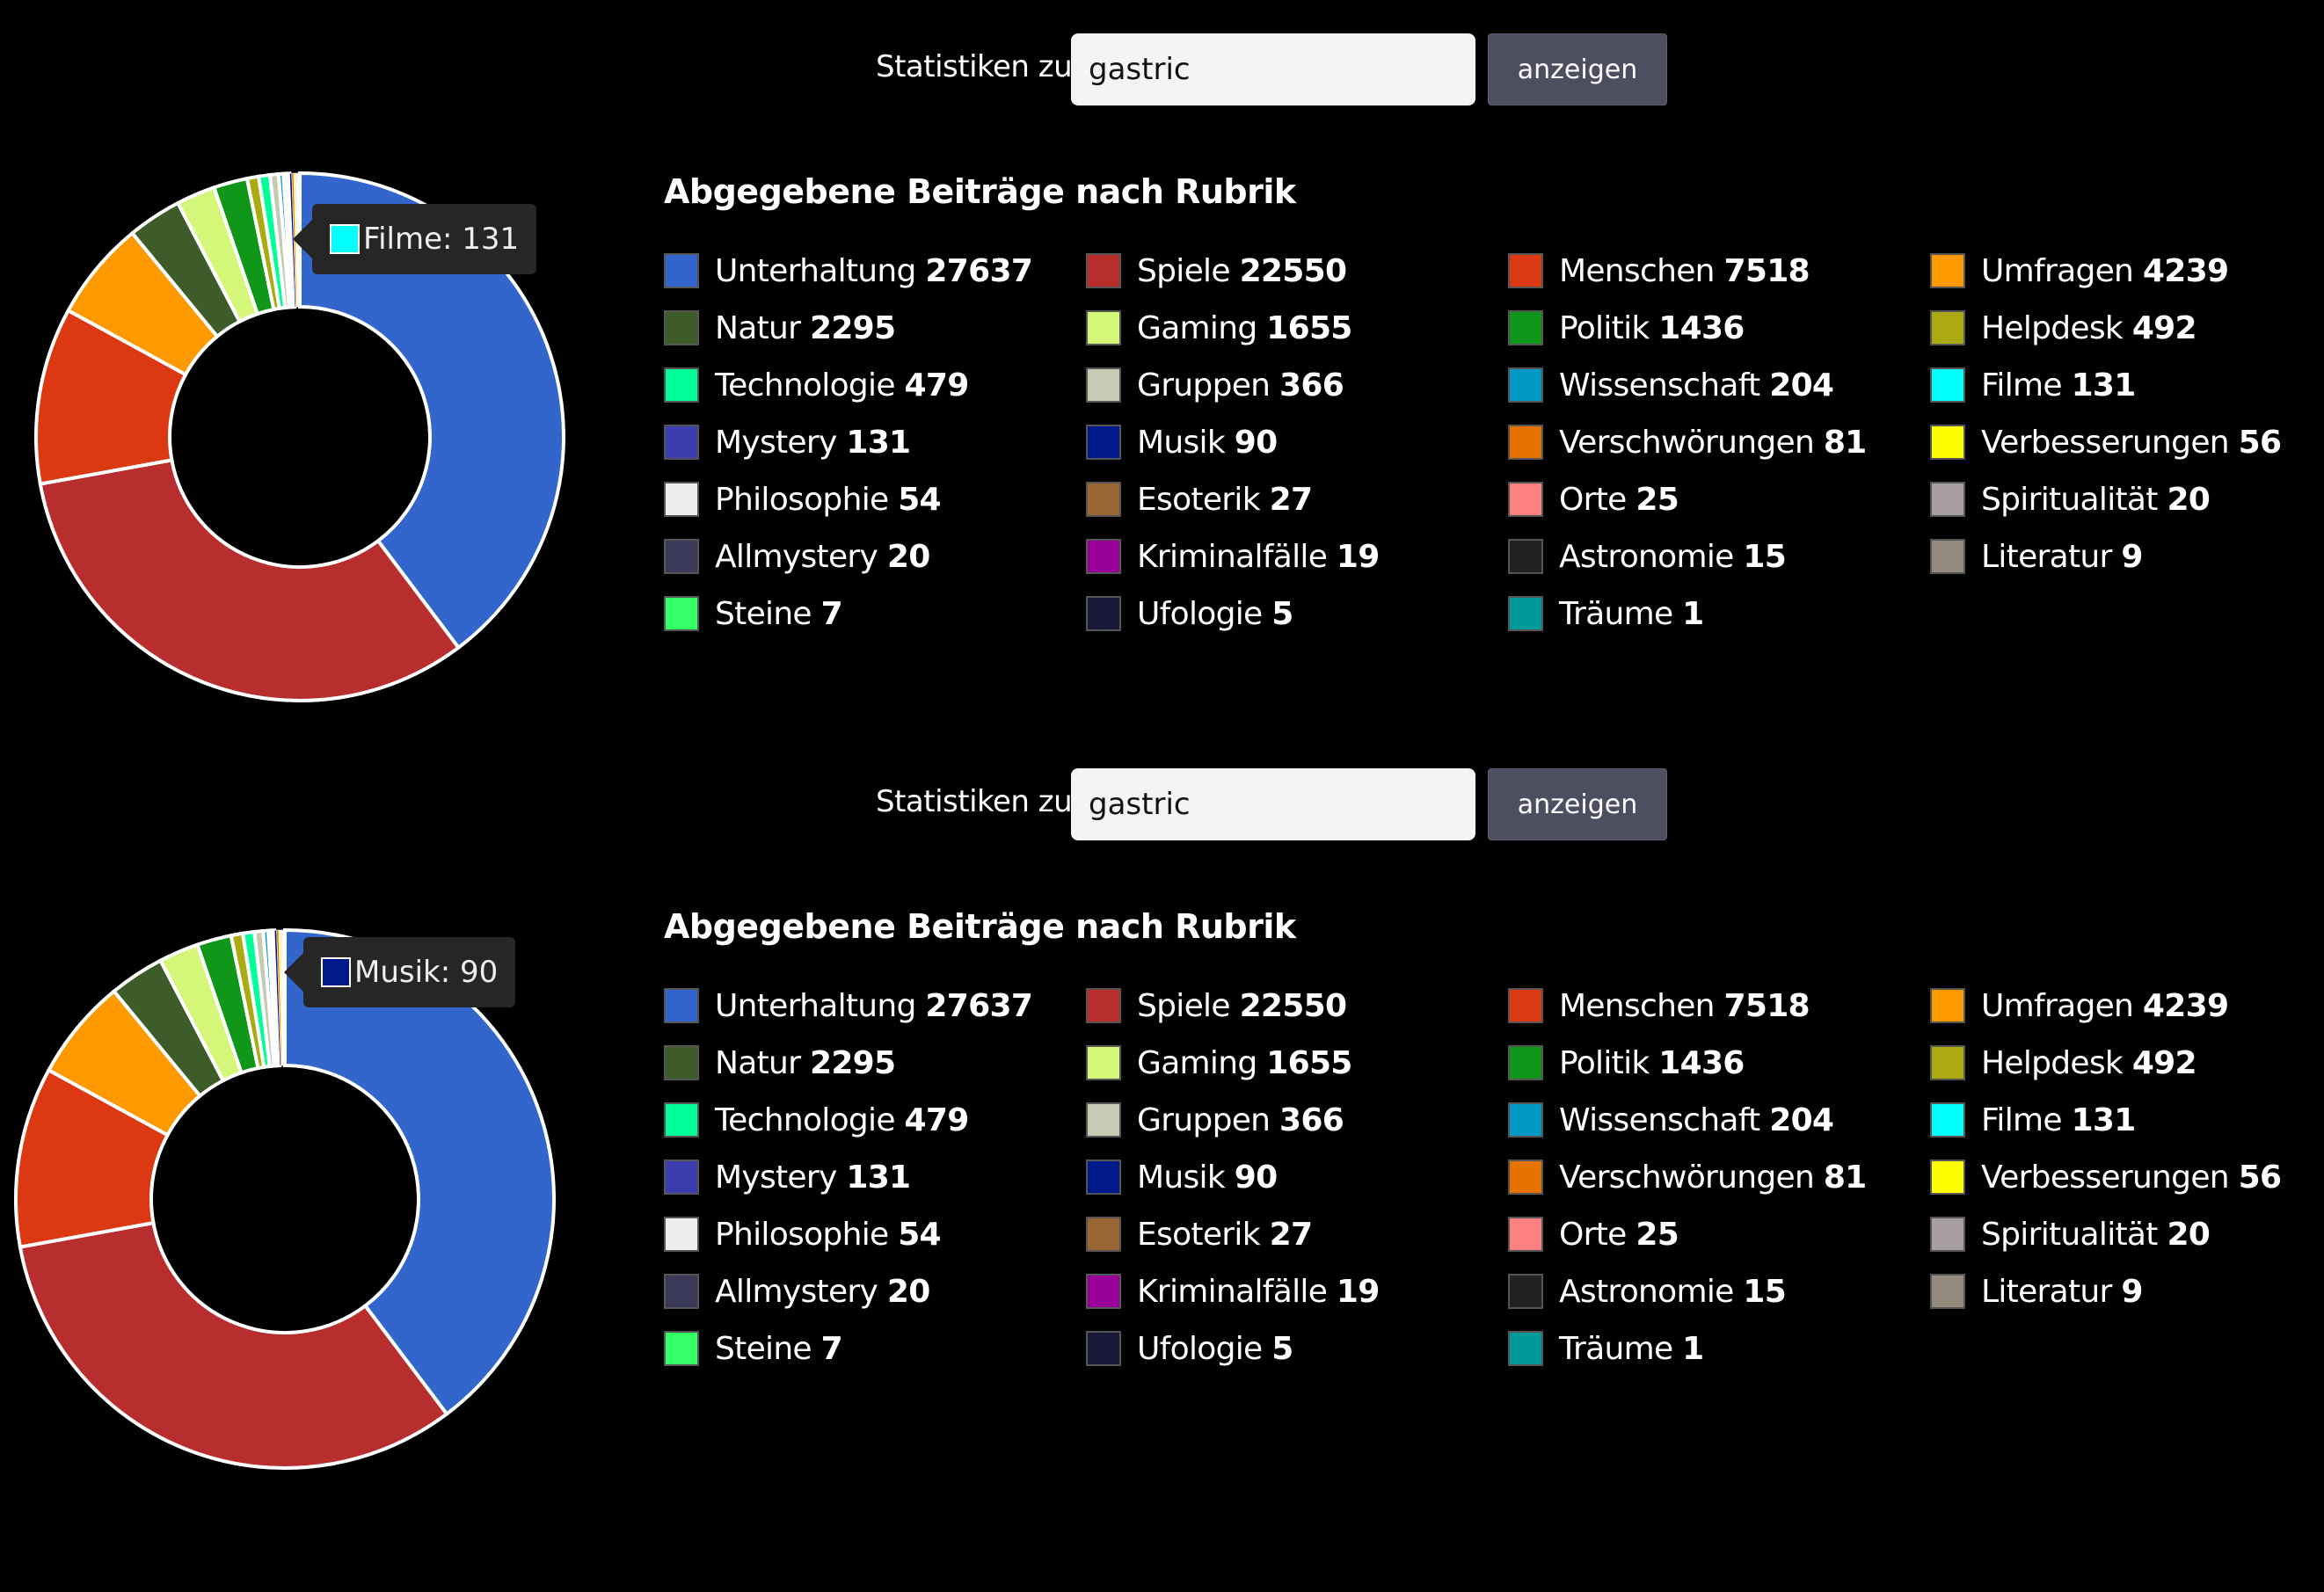  What do you see at coordinates (980, 927) in the screenshot?
I see `section-heading: Abgegebene Beiträge nach Rubrik` at bounding box center [980, 927].